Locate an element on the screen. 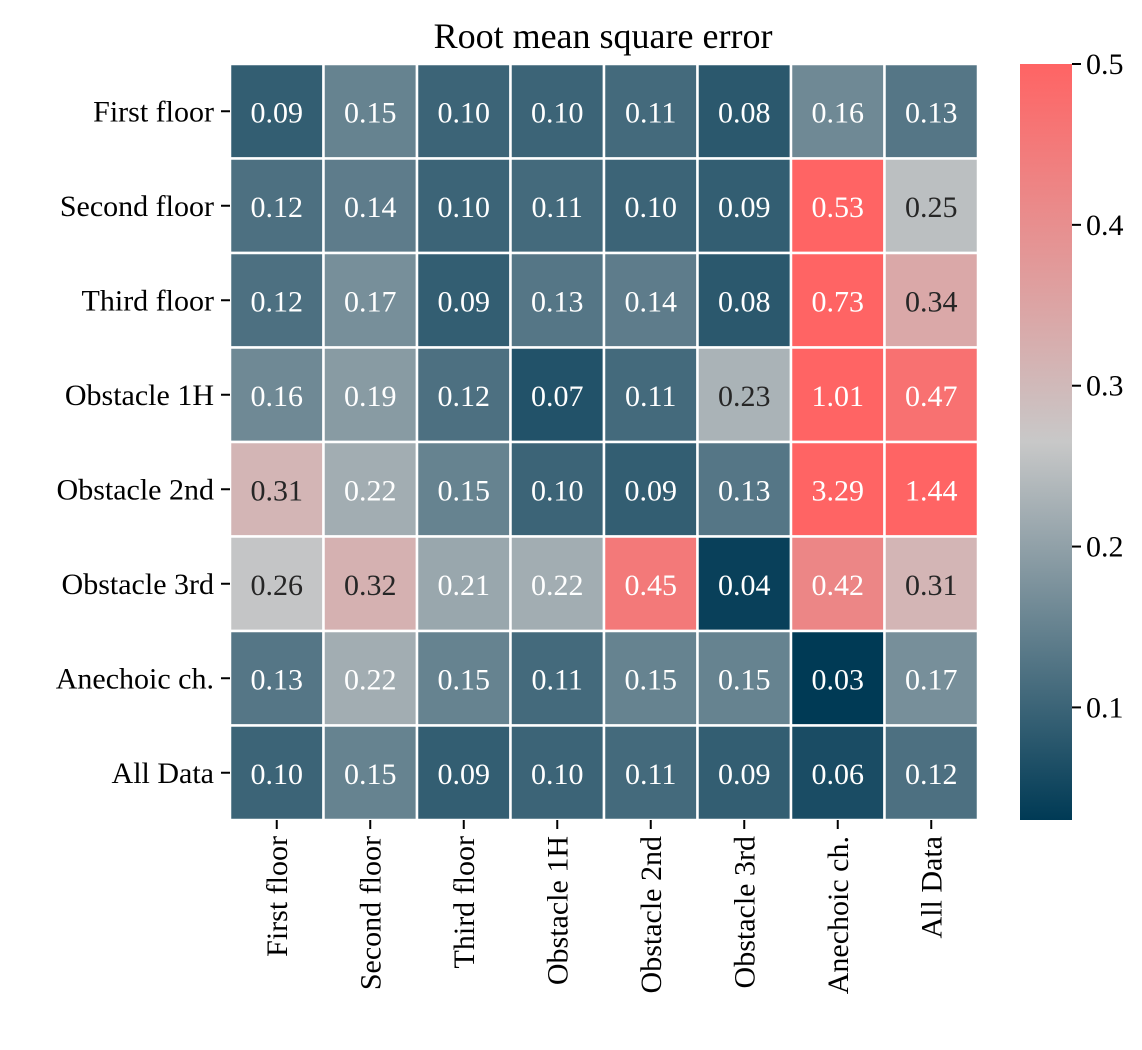 The image size is (1142, 1050). colorbar-tick-label: 0.2 is located at coordinates (1105, 547).